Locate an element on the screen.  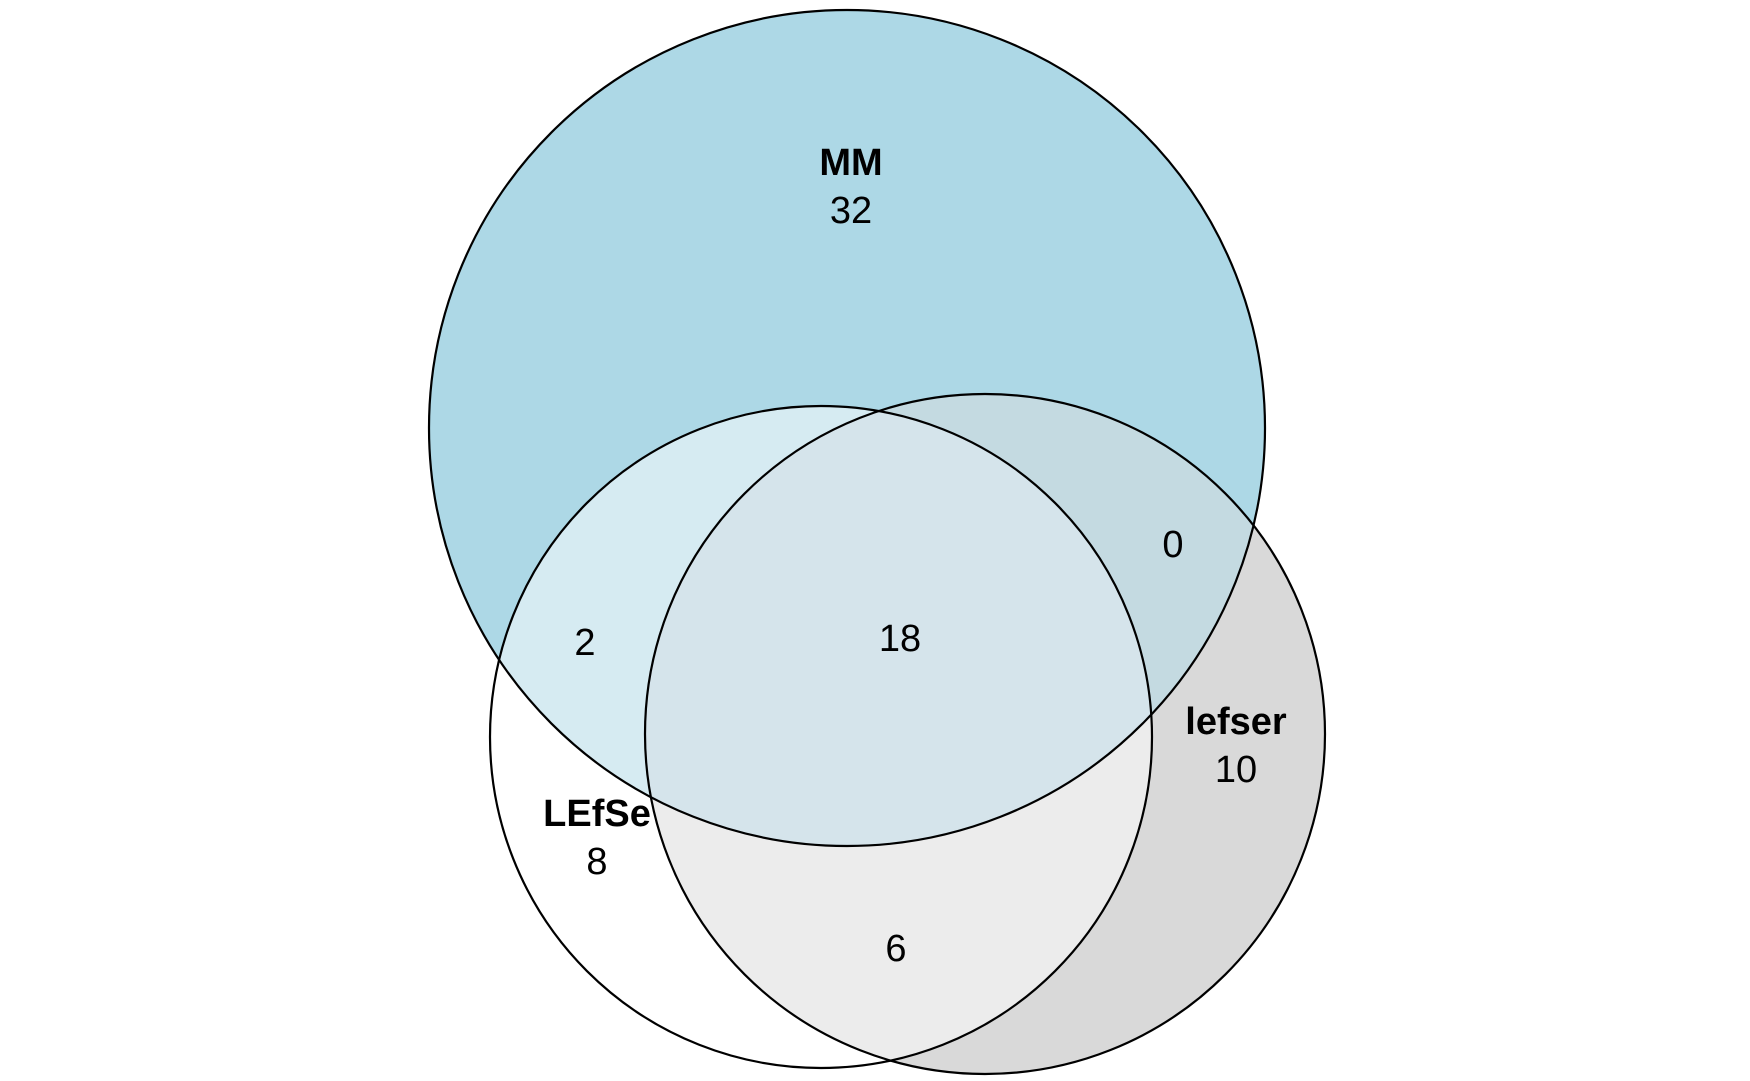
mm-only-count: 32 is located at coordinates (851, 211).